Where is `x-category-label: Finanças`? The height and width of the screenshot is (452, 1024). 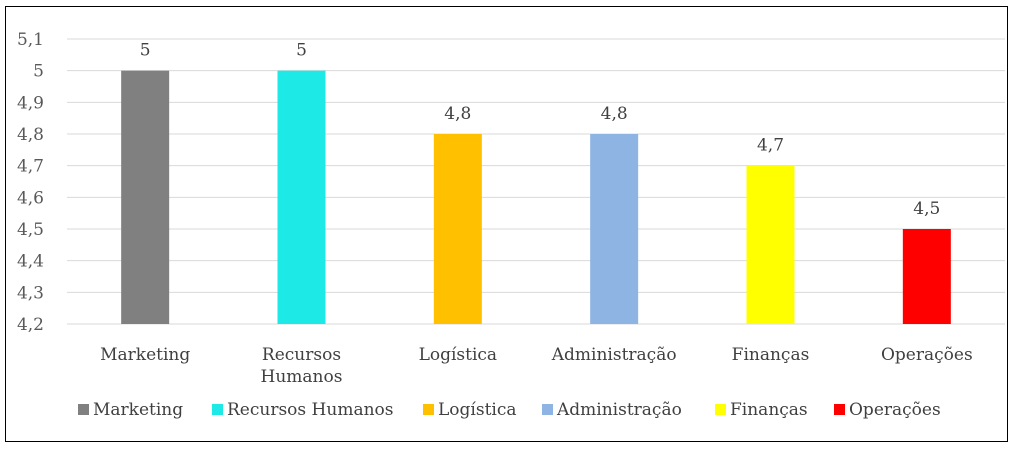 x-category-label: Finanças is located at coordinates (771, 355).